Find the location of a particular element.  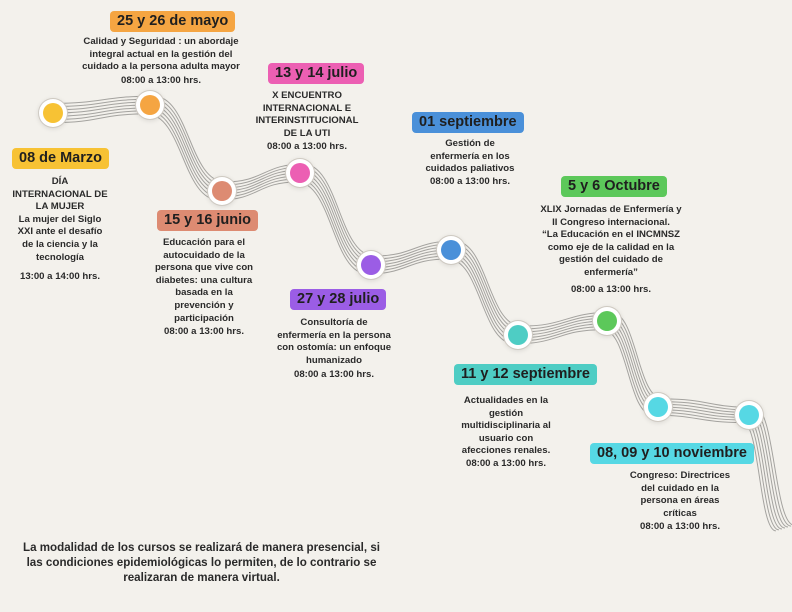

event-time-marzo: 13:00 a 14:00 hrs. is located at coordinates (59, 276).